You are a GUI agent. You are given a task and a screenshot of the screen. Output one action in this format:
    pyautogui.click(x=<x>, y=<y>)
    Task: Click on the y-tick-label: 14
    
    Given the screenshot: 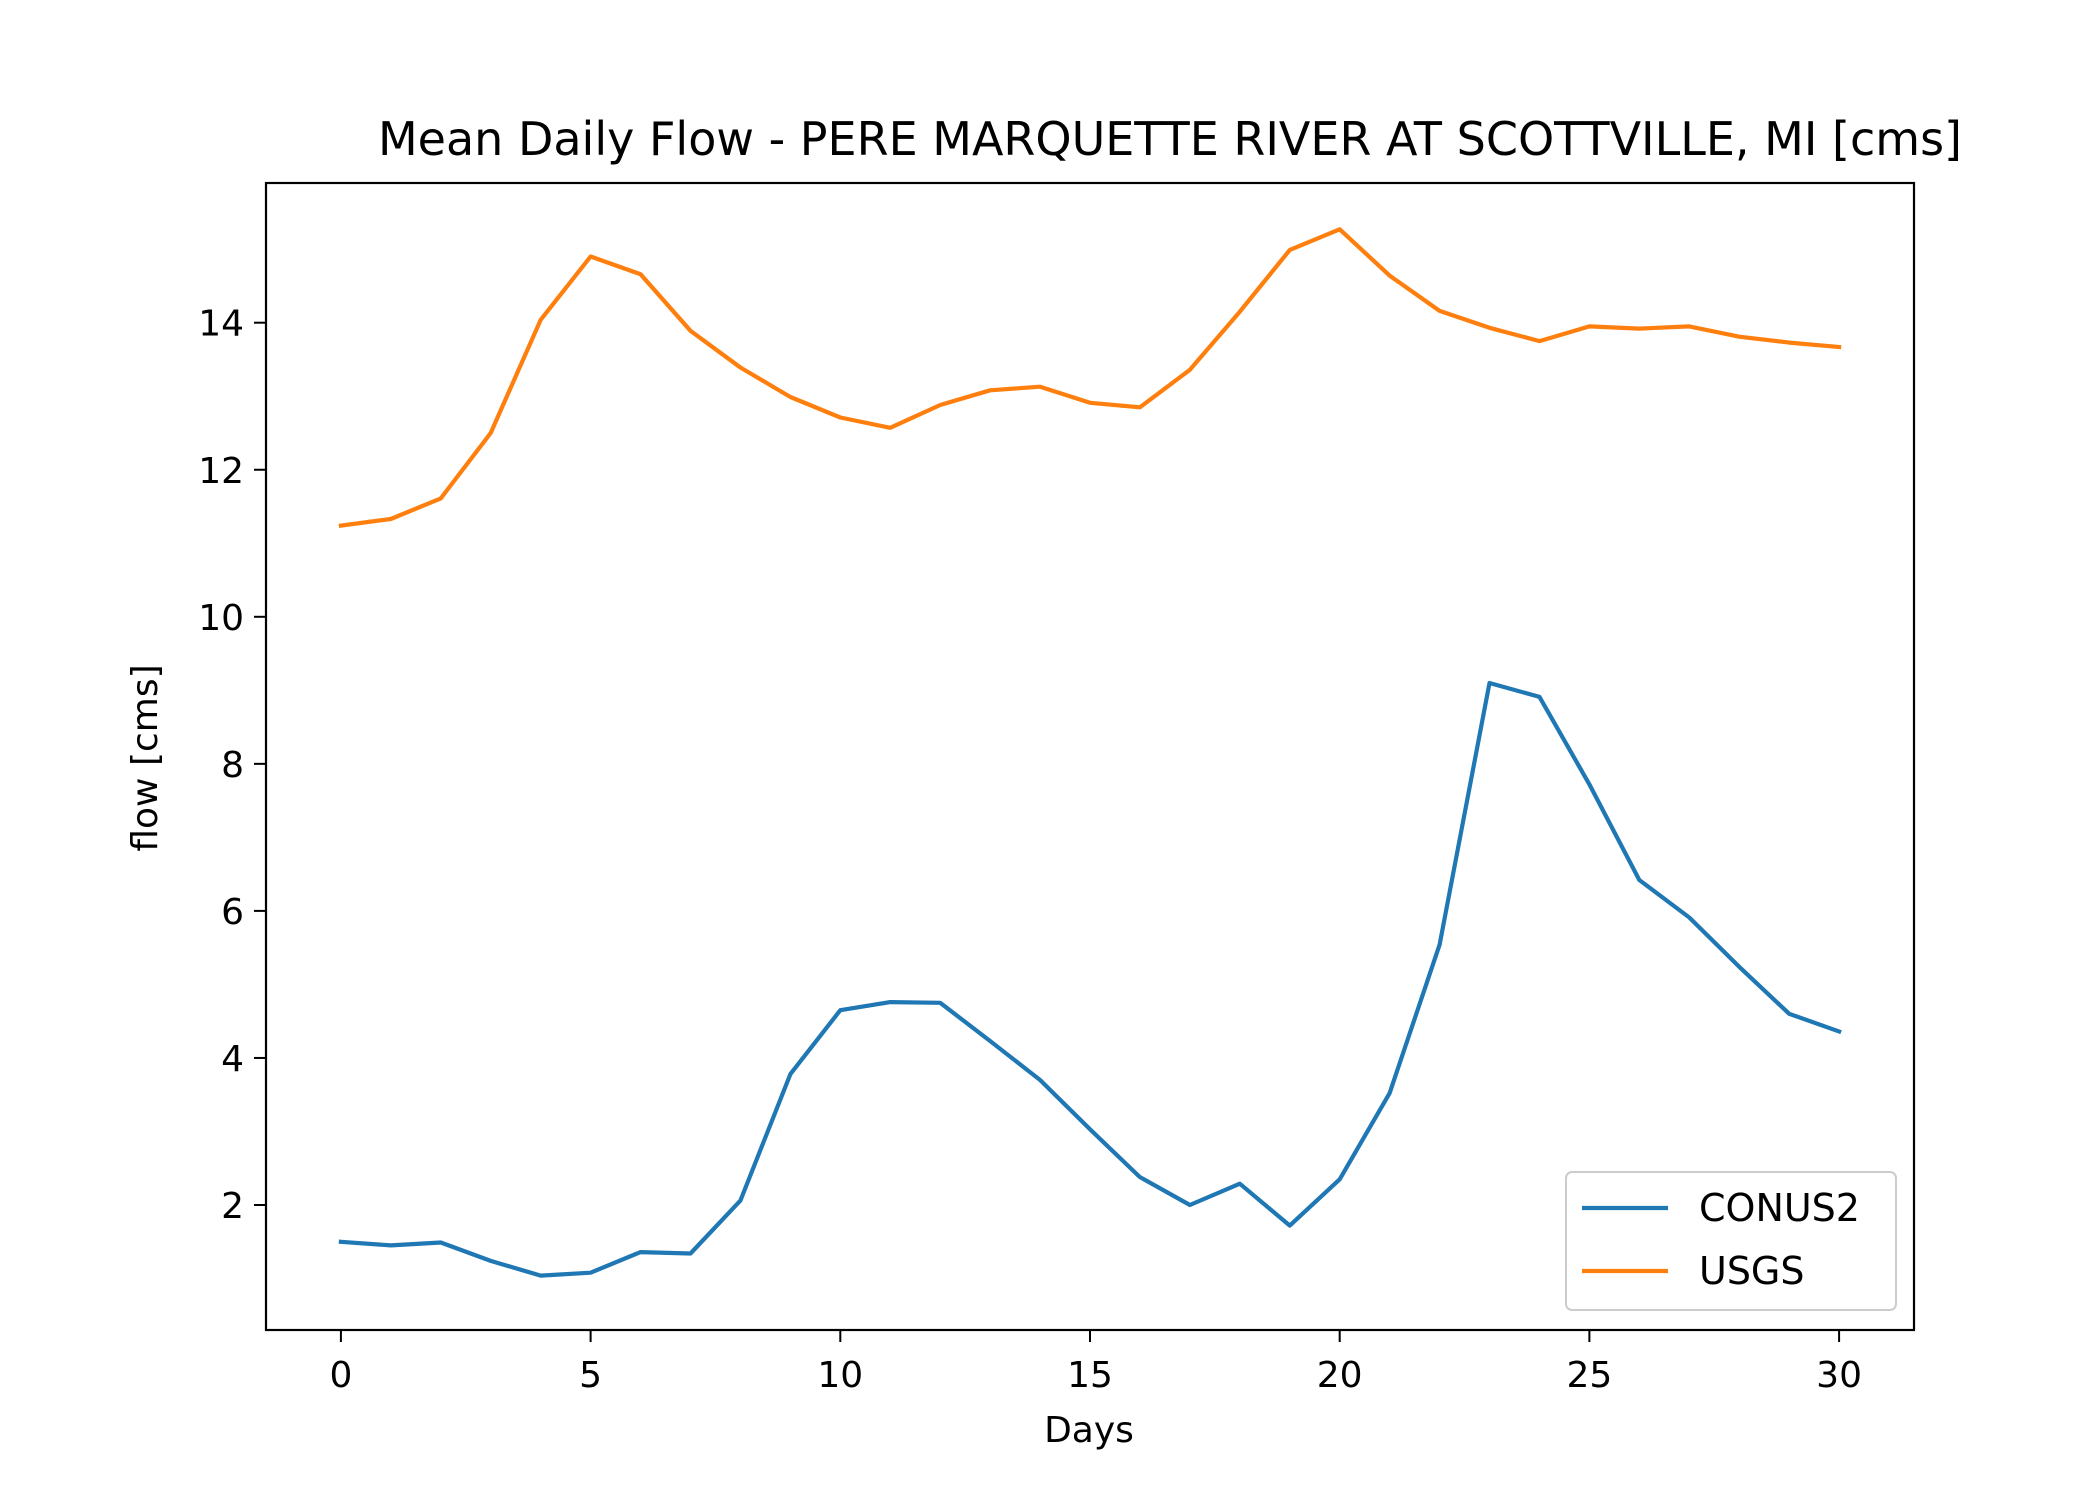 What is the action you would take?
    pyautogui.click(x=221, y=324)
    